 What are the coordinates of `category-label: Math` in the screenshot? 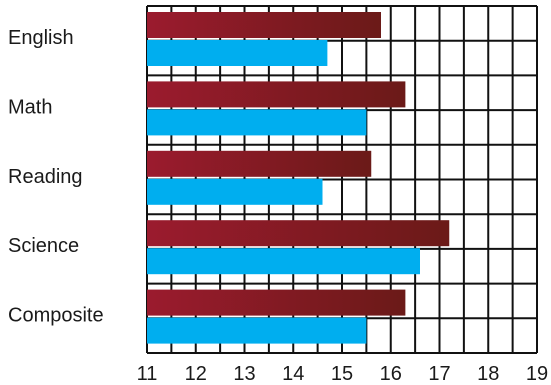 It's located at (30, 107).